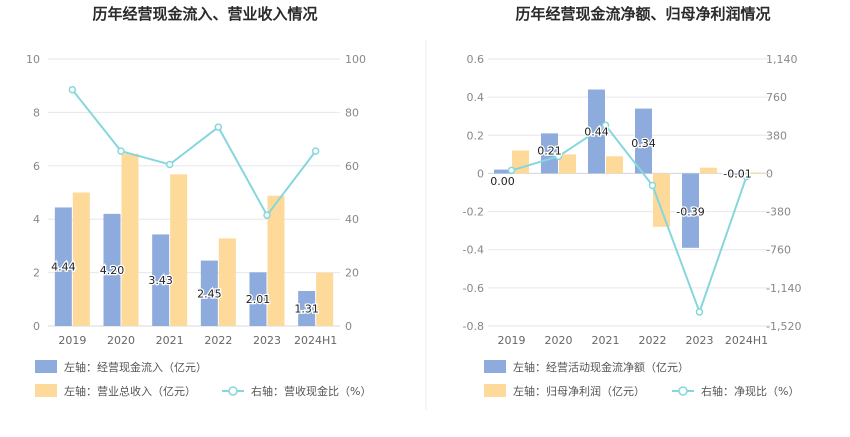 The image size is (850, 437). I want to click on y-left-tick: -0.4, so click(473, 250).